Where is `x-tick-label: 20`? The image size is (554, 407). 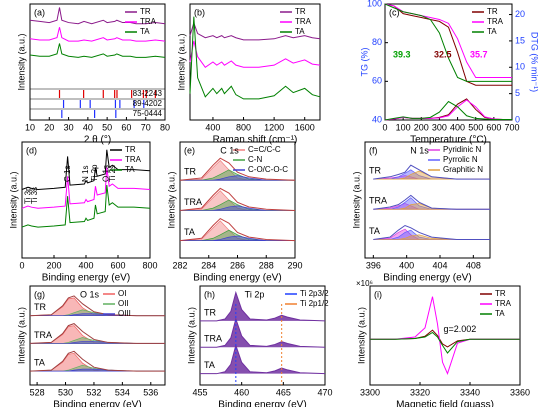
x-tick-label: 20 is located at coordinates (49, 127).